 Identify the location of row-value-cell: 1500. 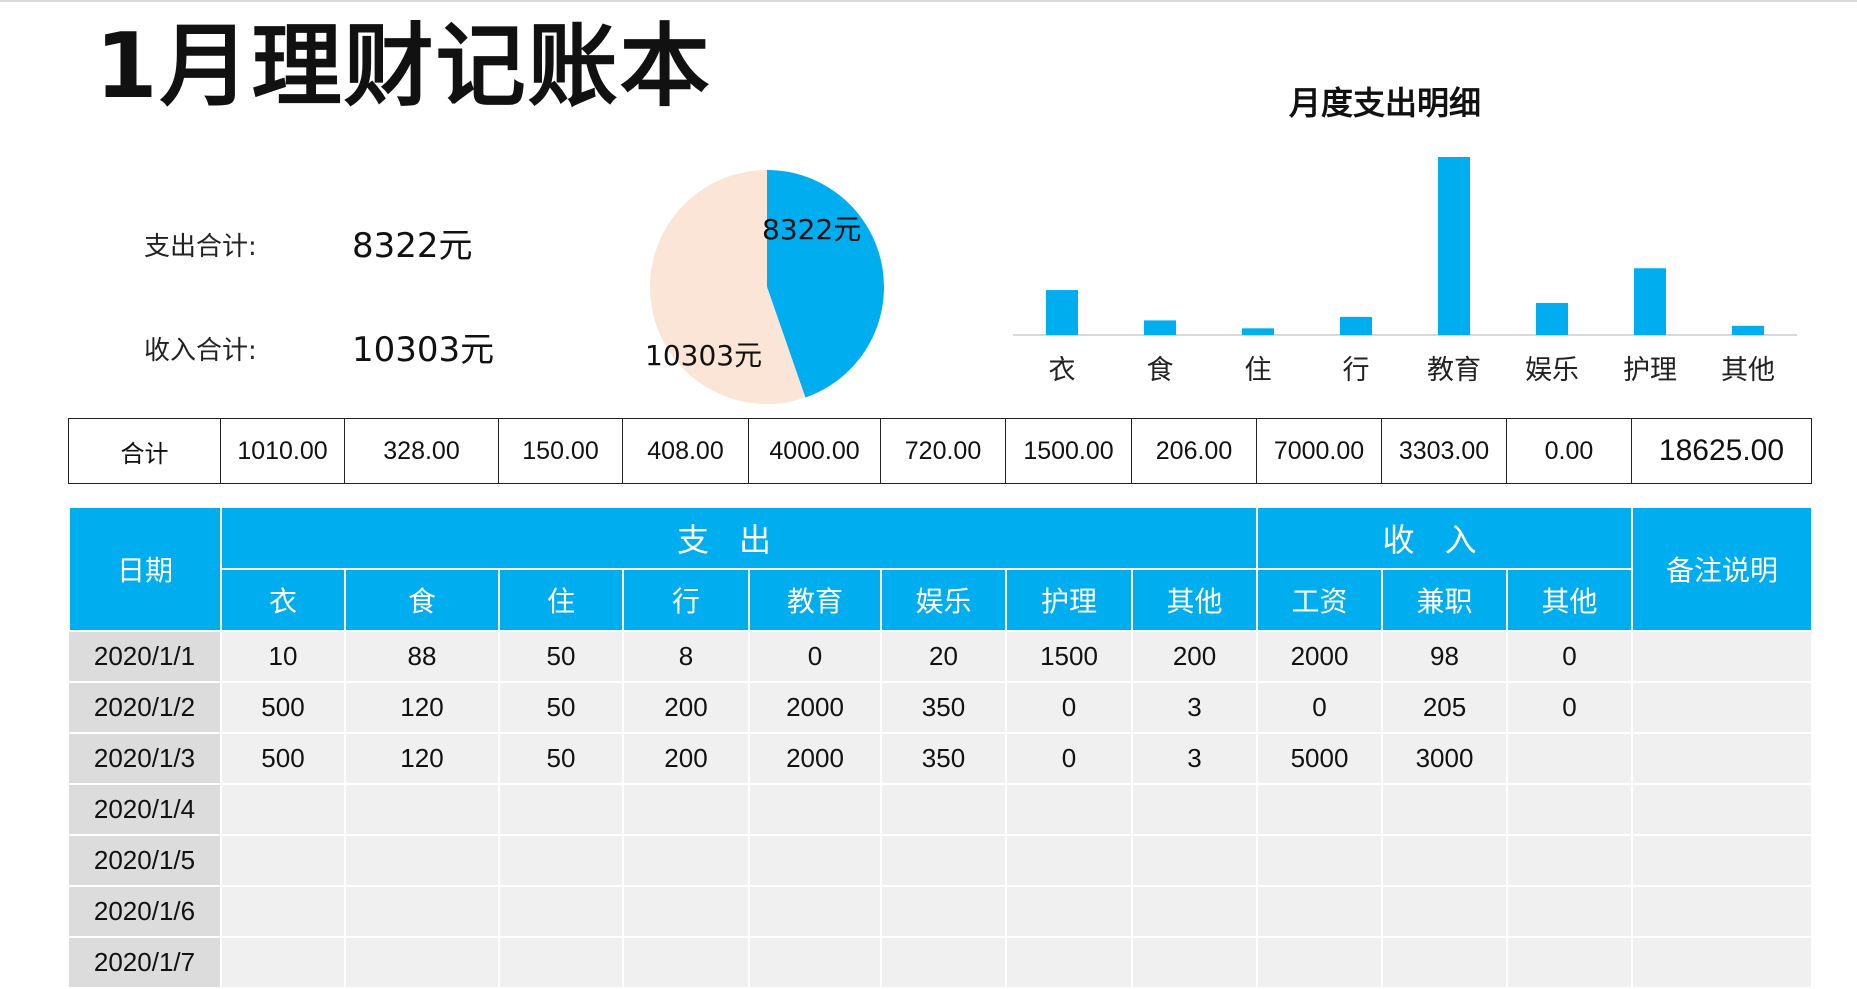
(1069, 657).